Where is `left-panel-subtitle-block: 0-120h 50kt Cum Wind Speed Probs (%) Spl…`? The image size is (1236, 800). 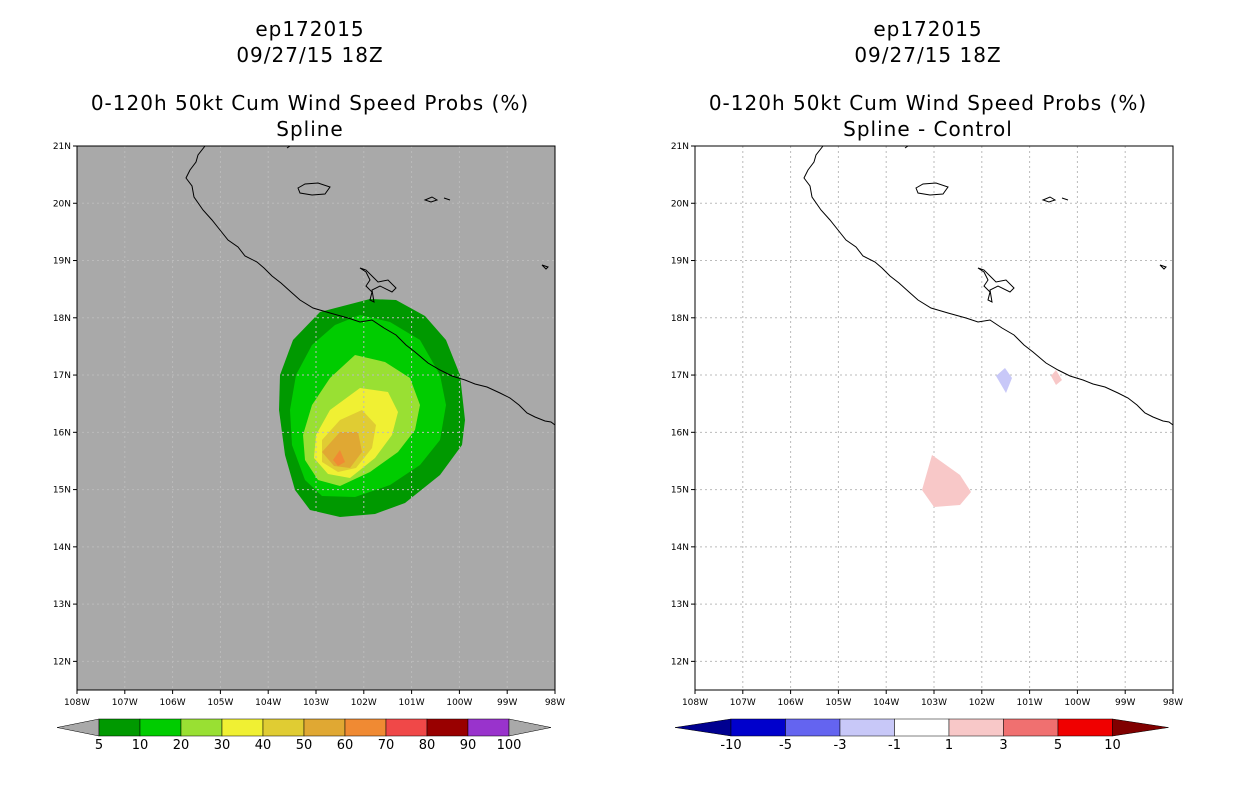 left-panel-subtitle-block: 0-120h 50kt Cum Wind Speed Probs (%) Spl… is located at coordinates (310, 116).